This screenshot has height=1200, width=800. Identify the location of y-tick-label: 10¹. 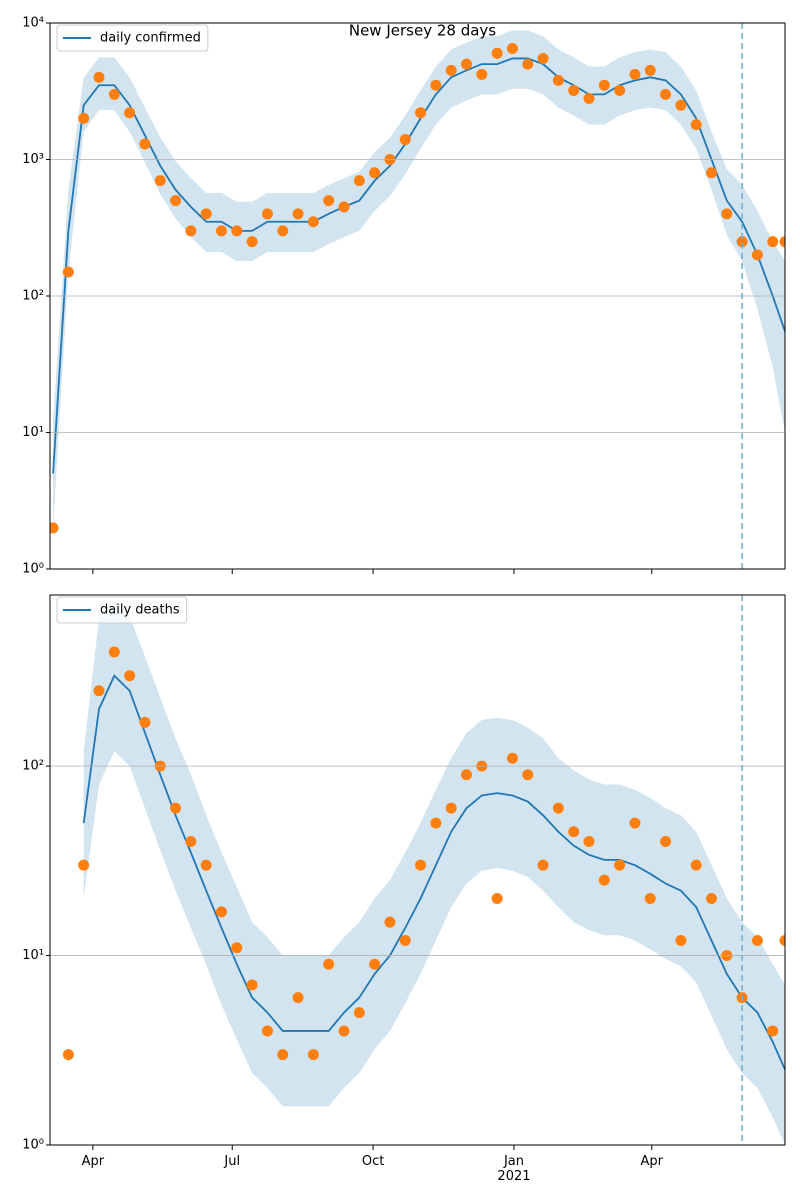
(33, 955).